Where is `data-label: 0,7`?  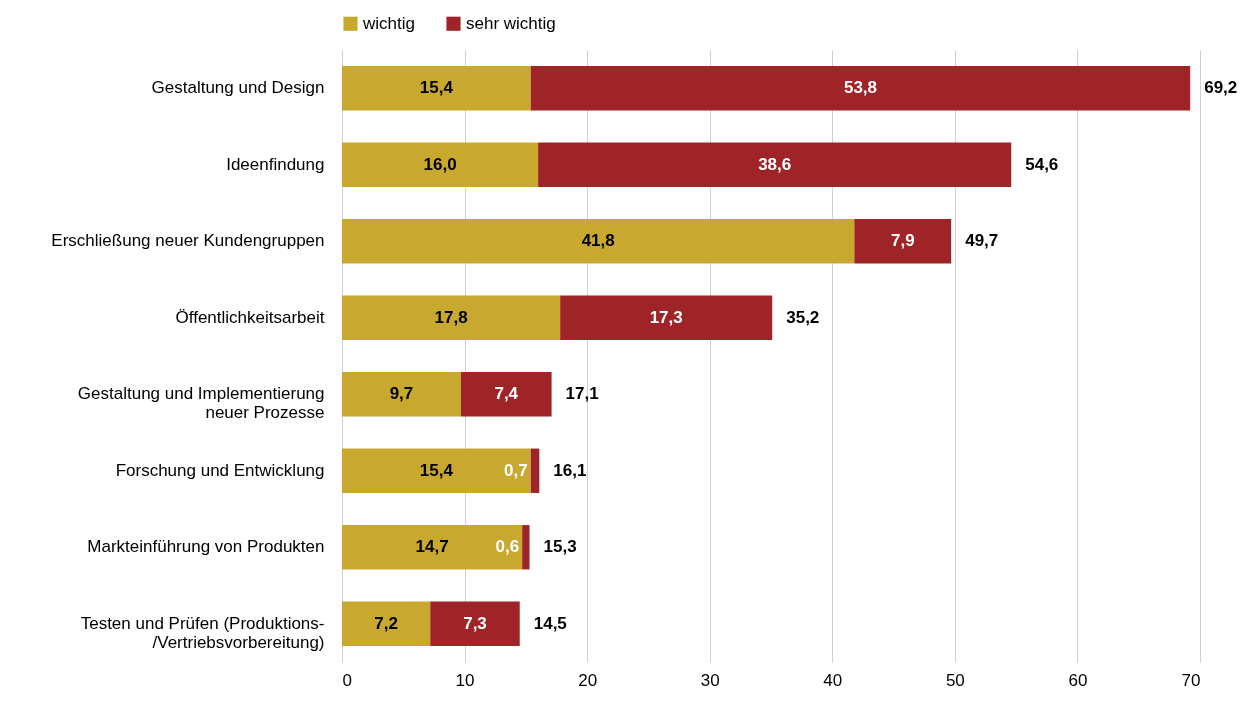 data-label: 0,7 is located at coordinates (516, 470).